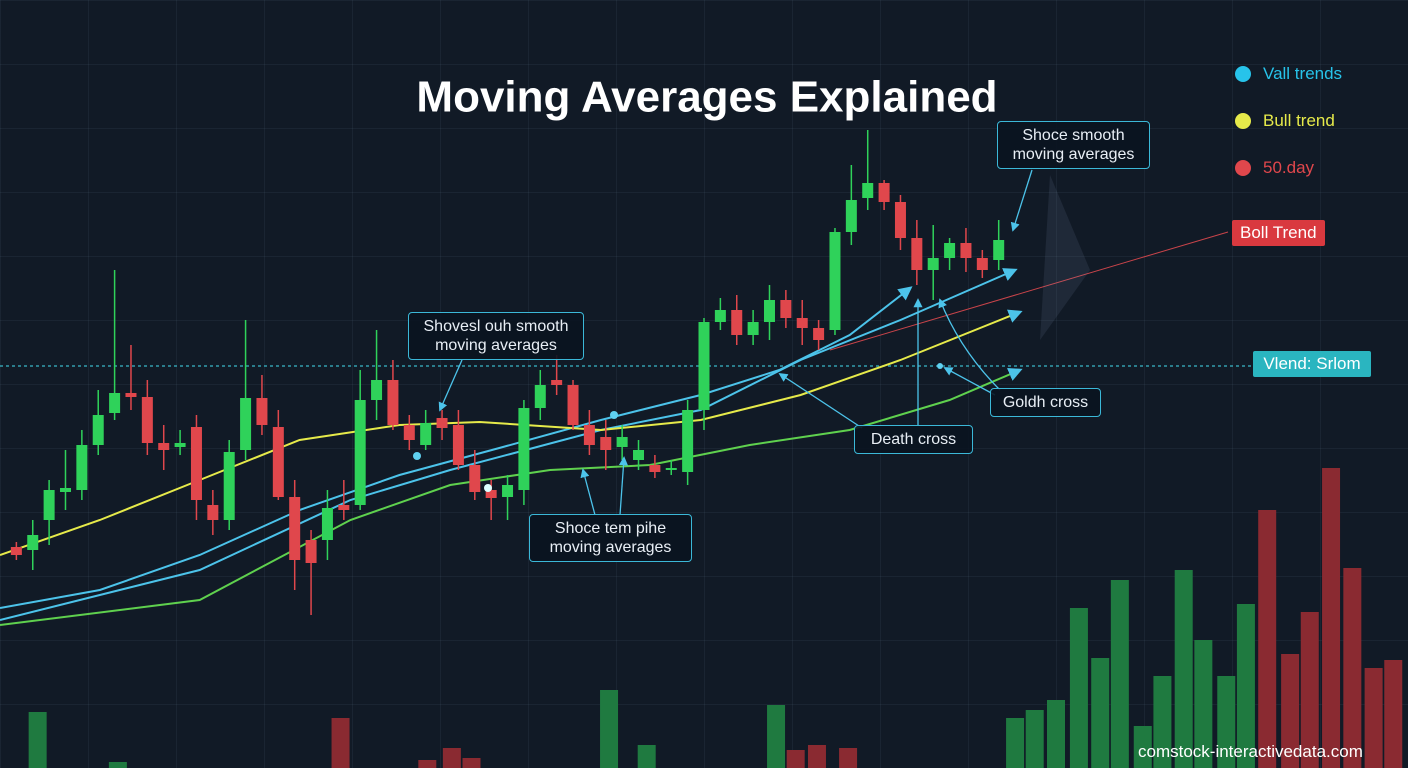 The height and width of the screenshot is (768, 1408). I want to click on marker-dot, so click(614, 415).